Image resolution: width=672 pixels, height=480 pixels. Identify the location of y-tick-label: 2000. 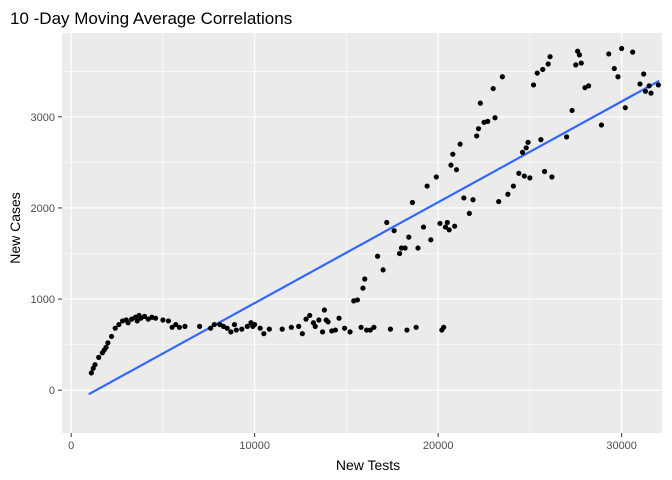
(43, 209).